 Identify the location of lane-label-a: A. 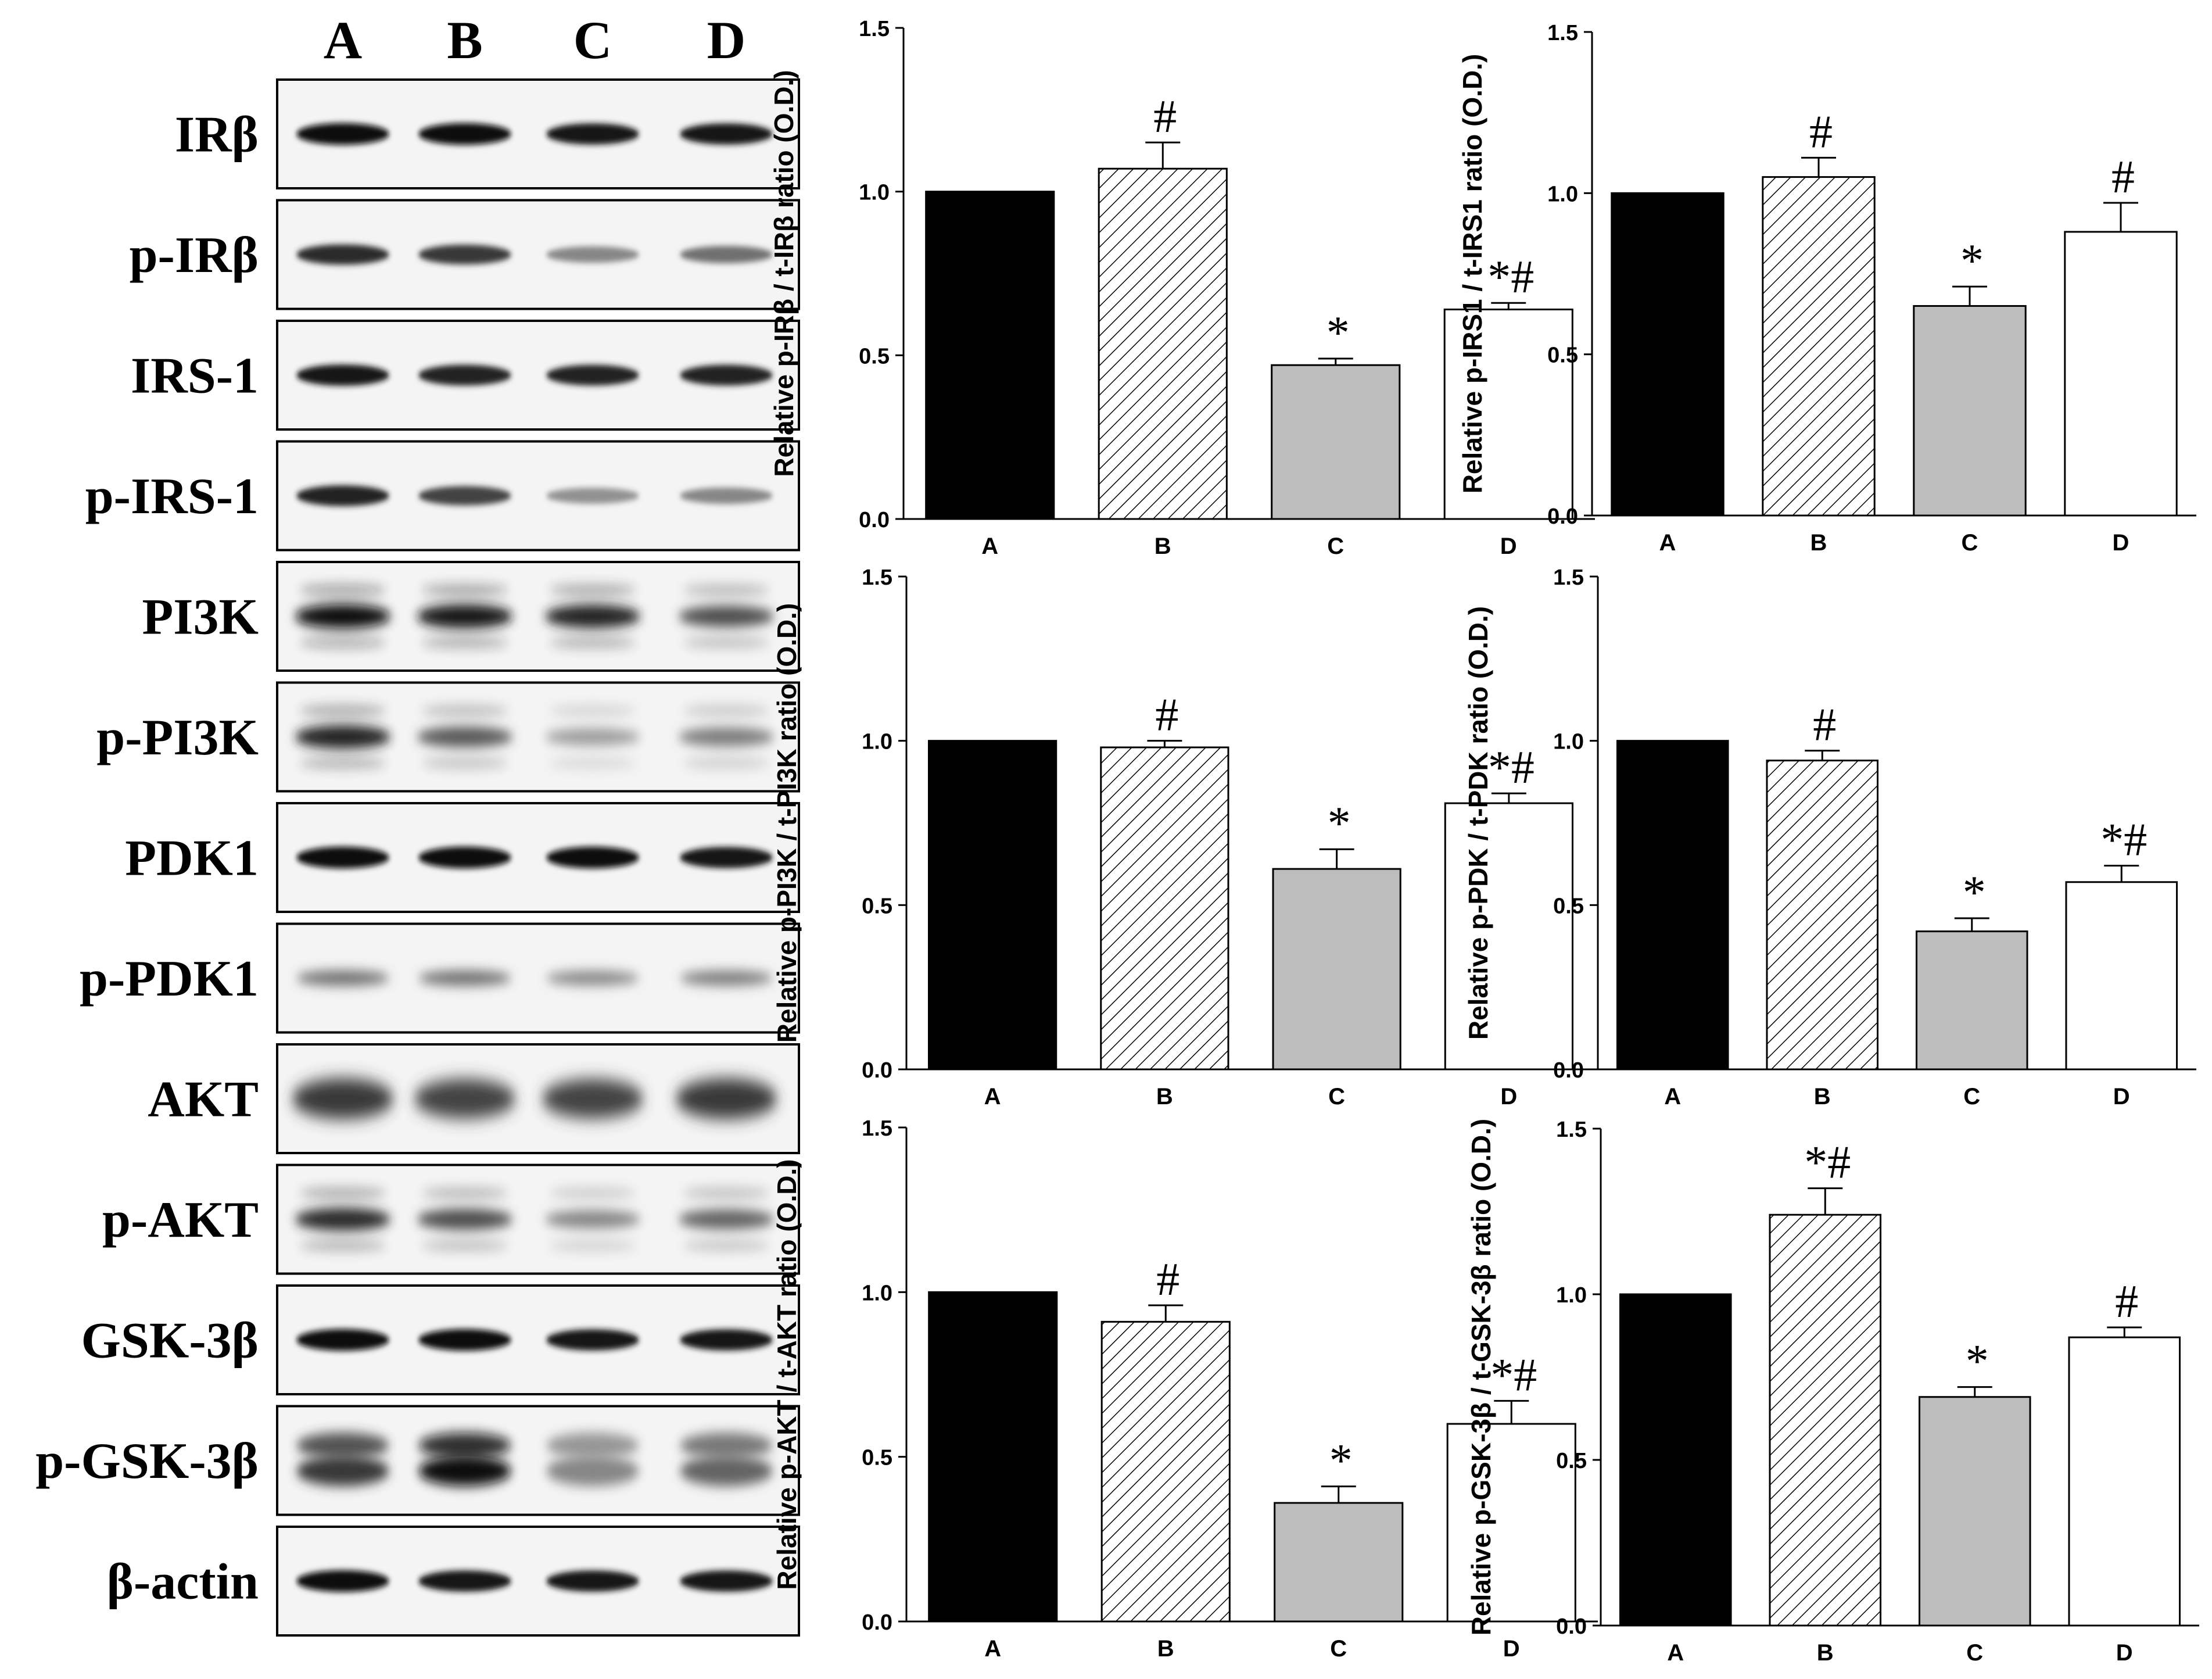
(343, 40).